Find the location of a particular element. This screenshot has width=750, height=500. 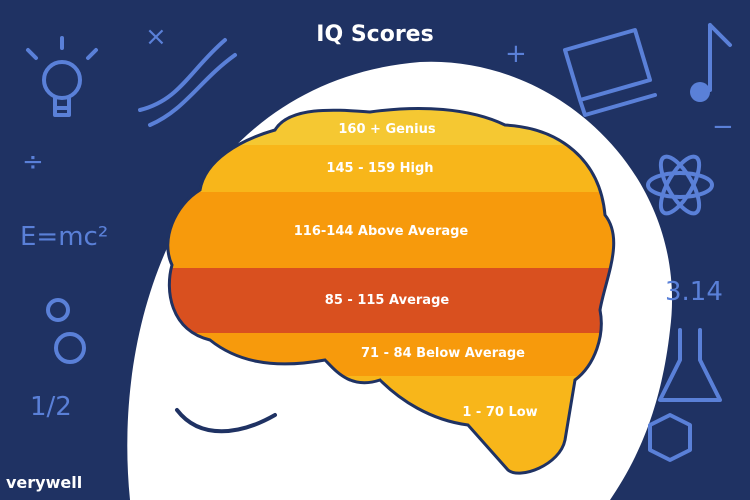

band-label-low: 1 - 70 Low is located at coordinates (500, 412).